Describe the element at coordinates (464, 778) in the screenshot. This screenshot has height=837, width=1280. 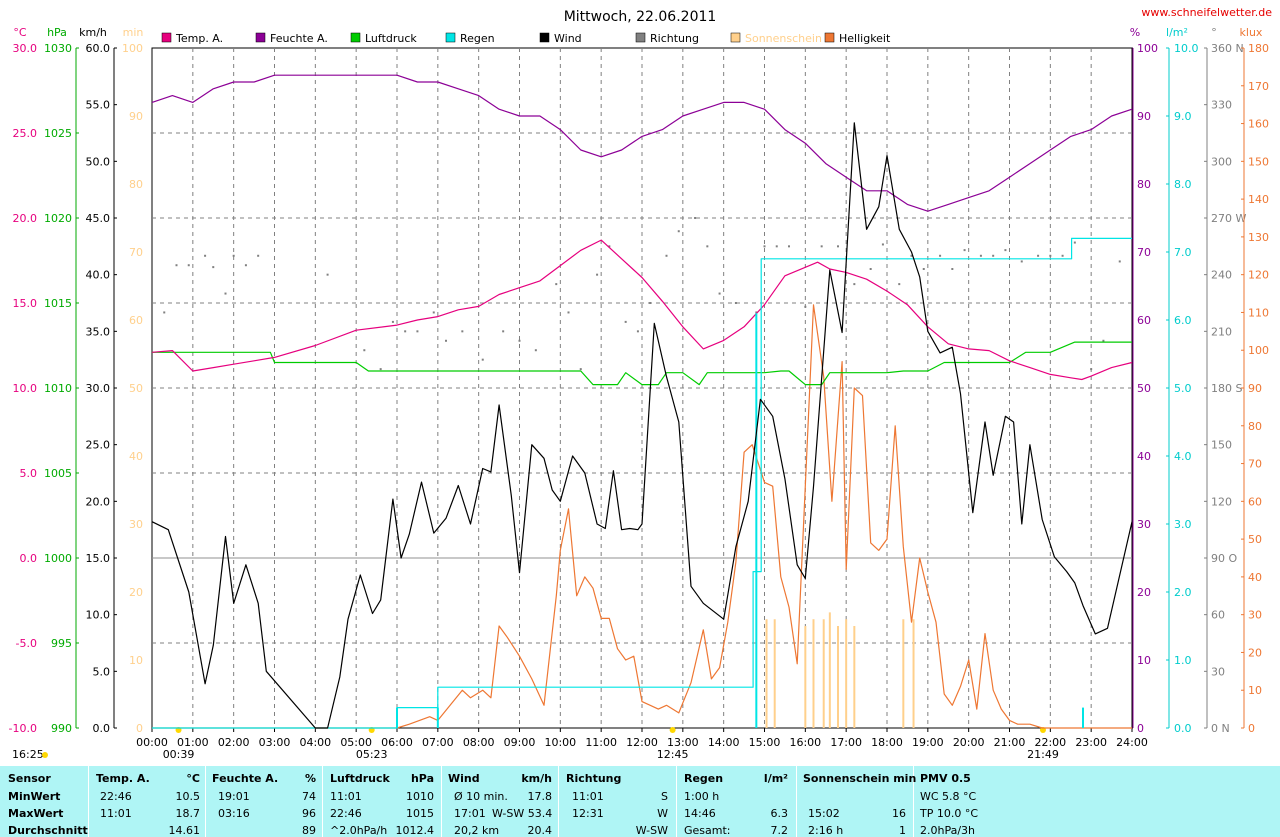
I see `stat-header: Wind` at that location.